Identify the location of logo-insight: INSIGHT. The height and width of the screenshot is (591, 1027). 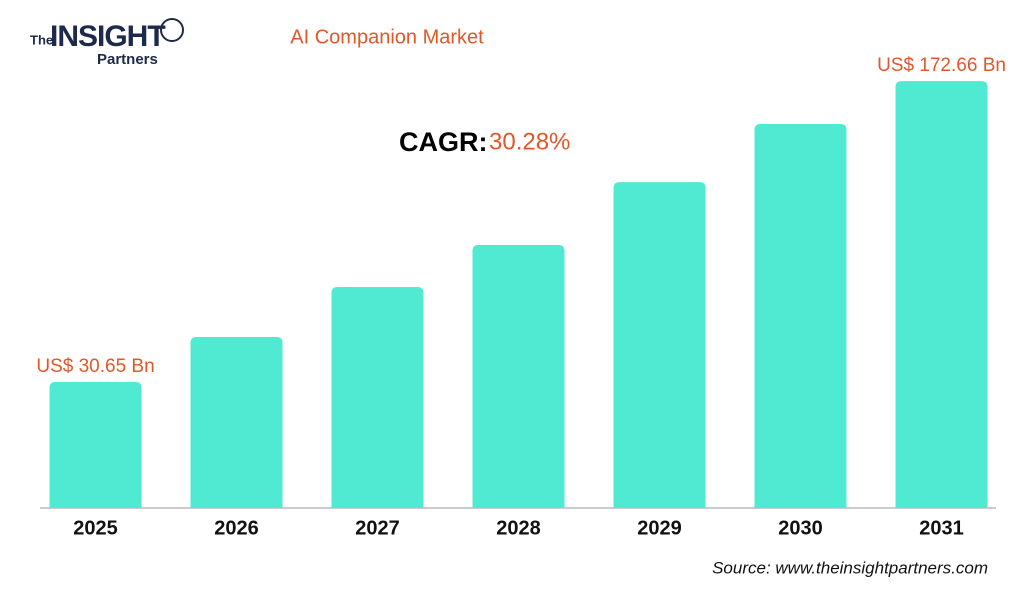
(107, 36).